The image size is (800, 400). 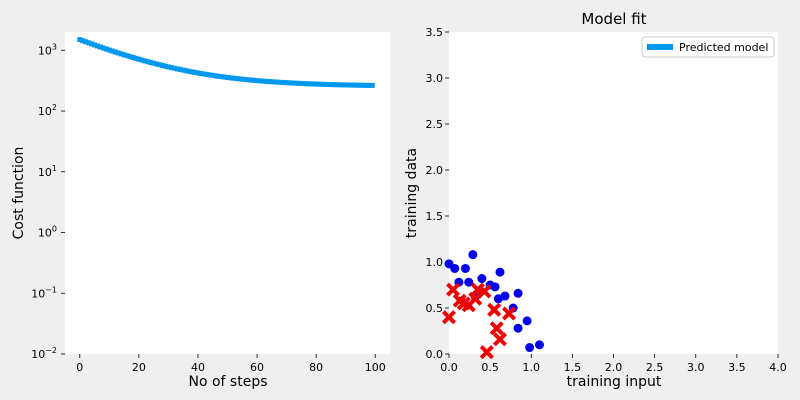 What do you see at coordinates (435, 354) in the screenshot?
I see `fit-y-tick-label: 0.0` at bounding box center [435, 354].